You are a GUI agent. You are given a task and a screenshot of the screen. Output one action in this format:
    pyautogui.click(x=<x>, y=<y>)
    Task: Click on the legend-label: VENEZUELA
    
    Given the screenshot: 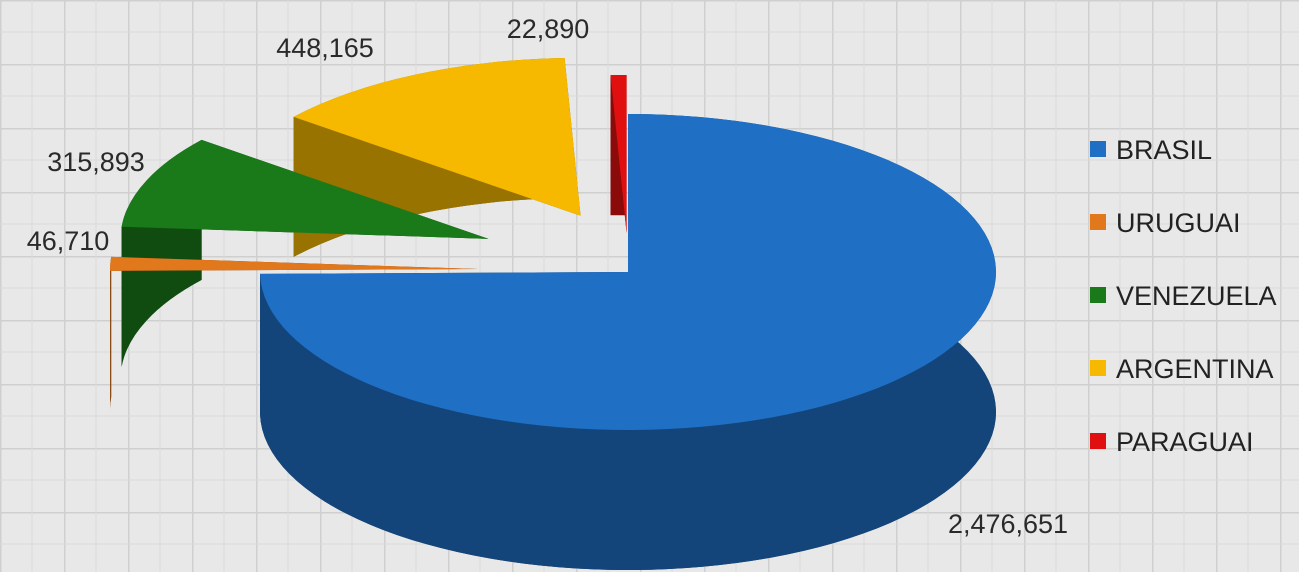 What is the action you would take?
    pyautogui.click(x=1196, y=296)
    